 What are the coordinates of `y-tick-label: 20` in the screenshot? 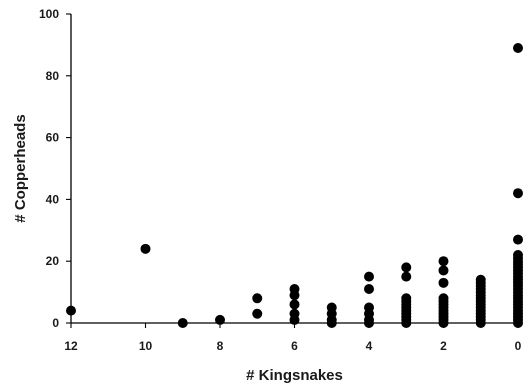 It's located at (53, 261).